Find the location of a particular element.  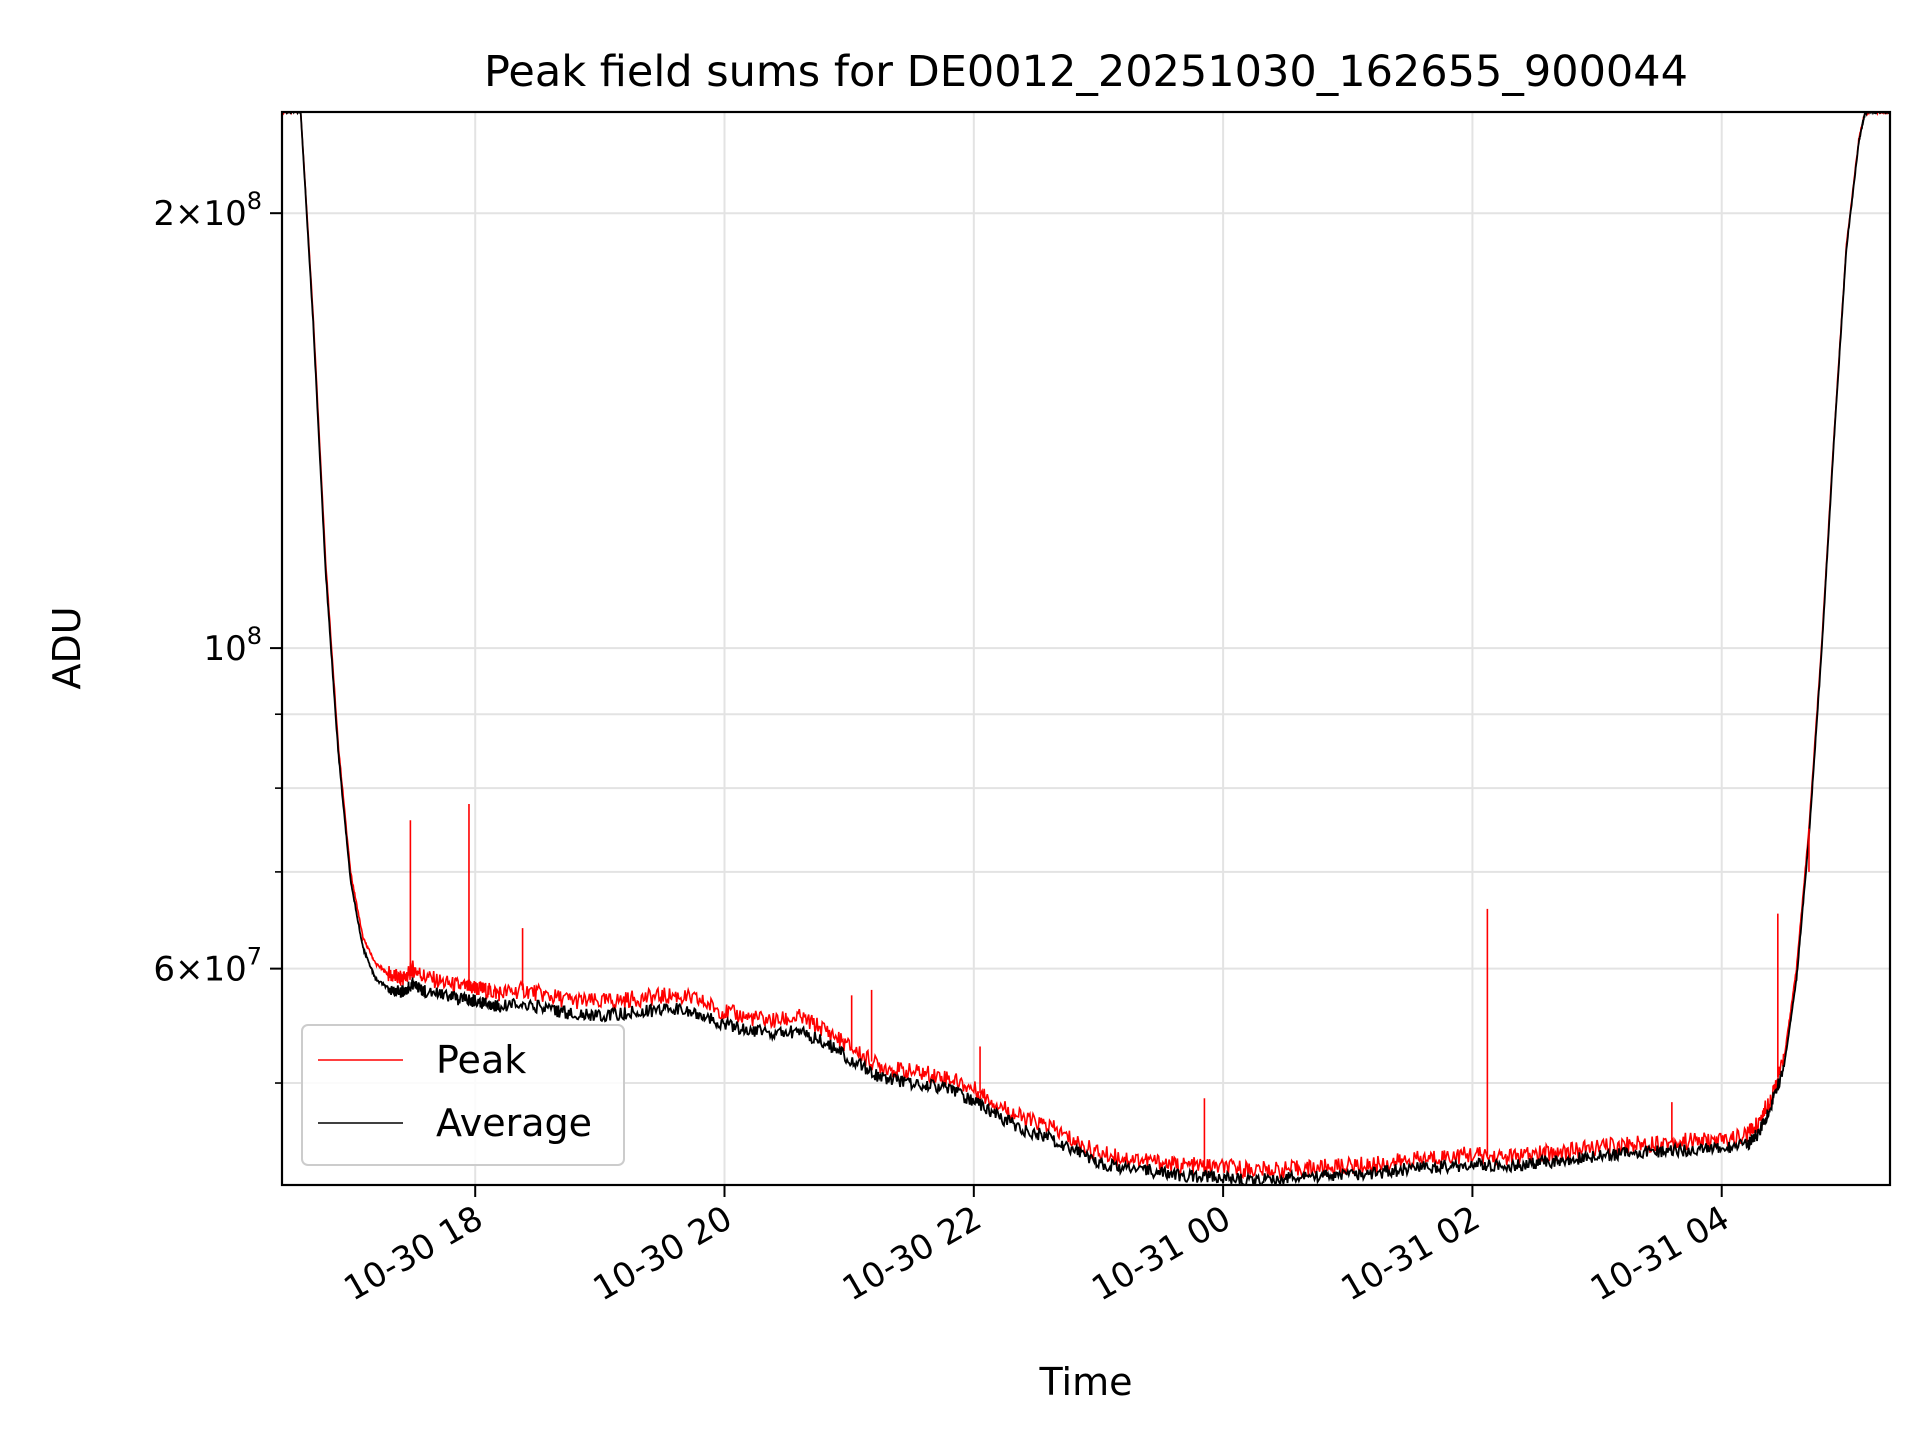

y-tick-label: 2×108 is located at coordinates (207, 210).